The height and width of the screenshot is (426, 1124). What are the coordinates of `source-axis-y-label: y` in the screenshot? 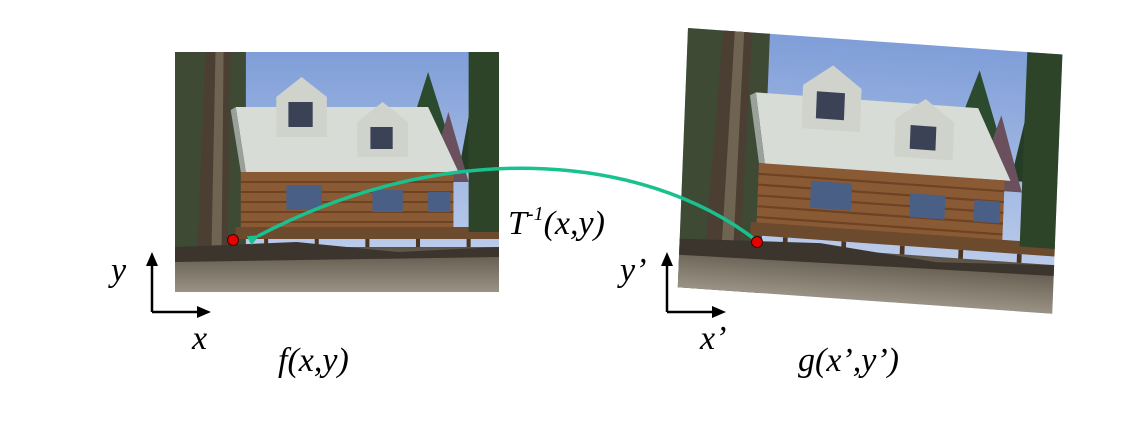 It's located at (118, 271).